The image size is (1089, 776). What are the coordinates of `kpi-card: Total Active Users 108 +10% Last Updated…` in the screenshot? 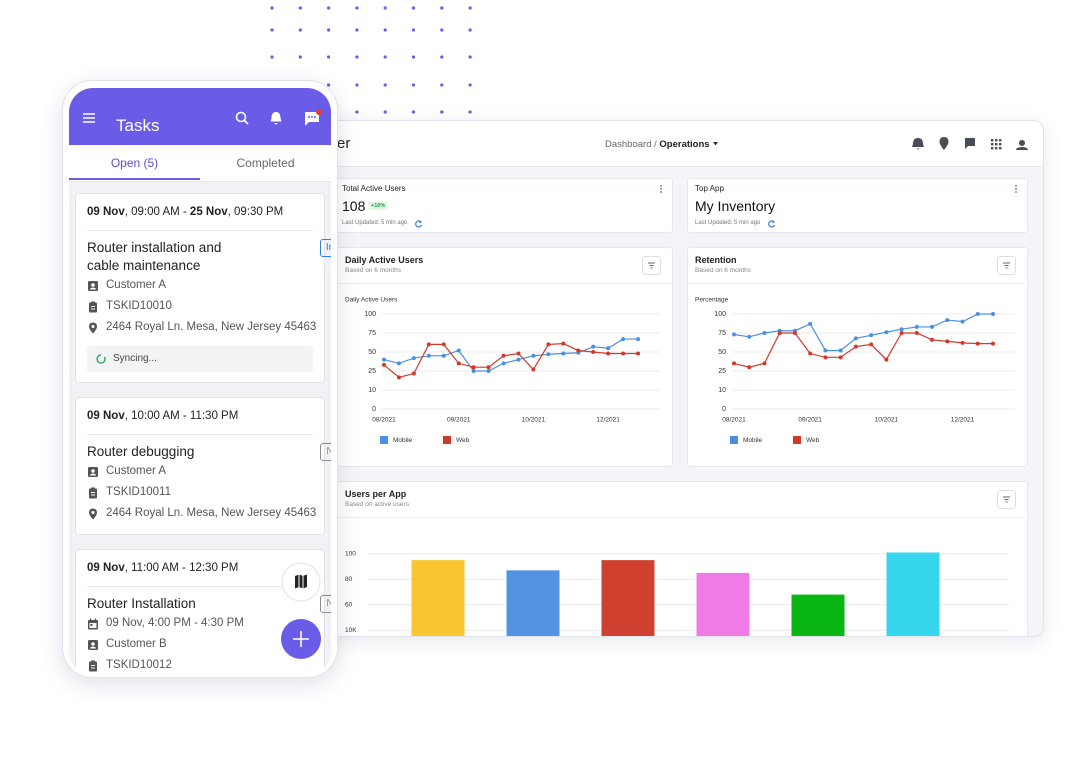 It's located at (505, 205).